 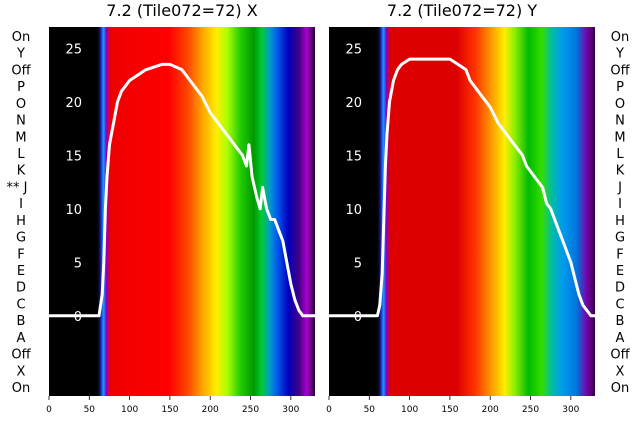 What do you see at coordinates (17, 187) in the screenshot?
I see `row-label: ** J` at bounding box center [17, 187].